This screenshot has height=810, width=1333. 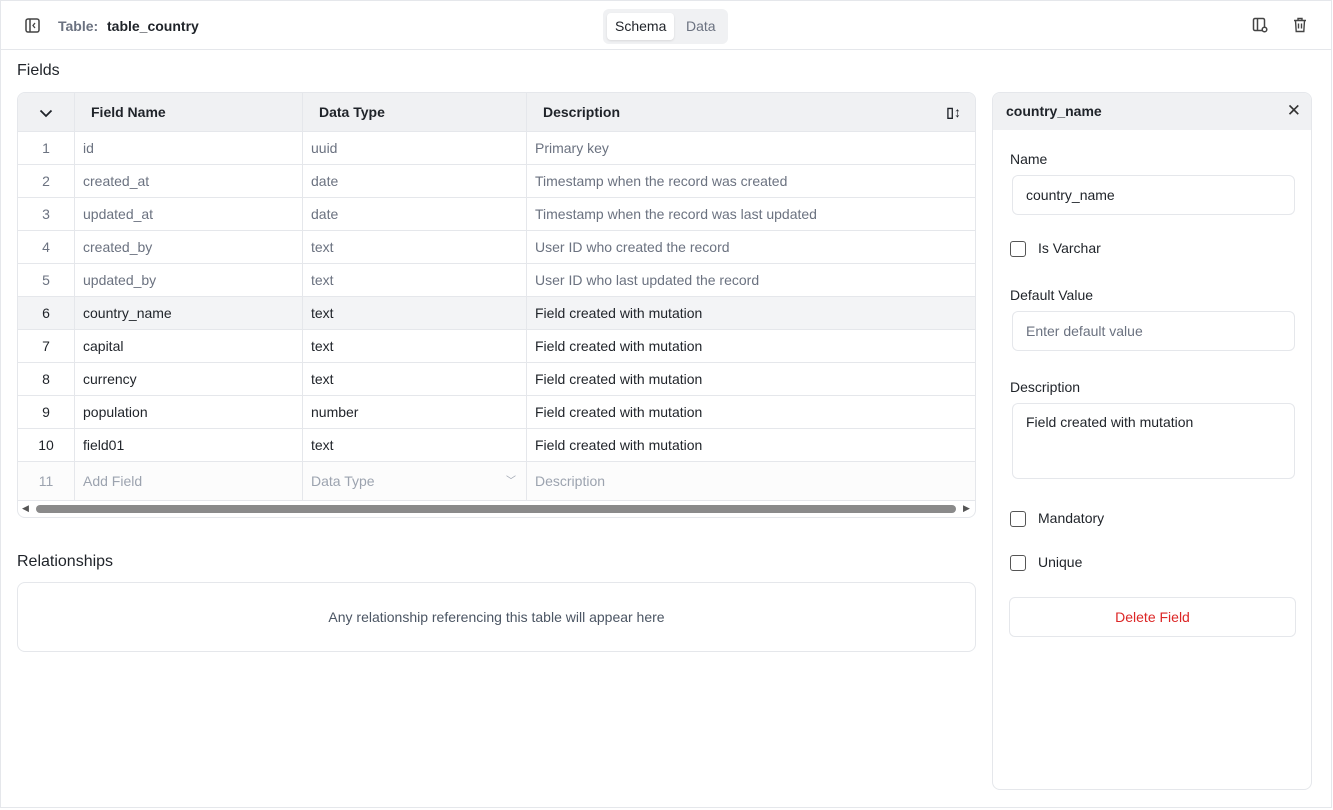 I want to click on tab-schema: Schema, so click(x=641, y=26).